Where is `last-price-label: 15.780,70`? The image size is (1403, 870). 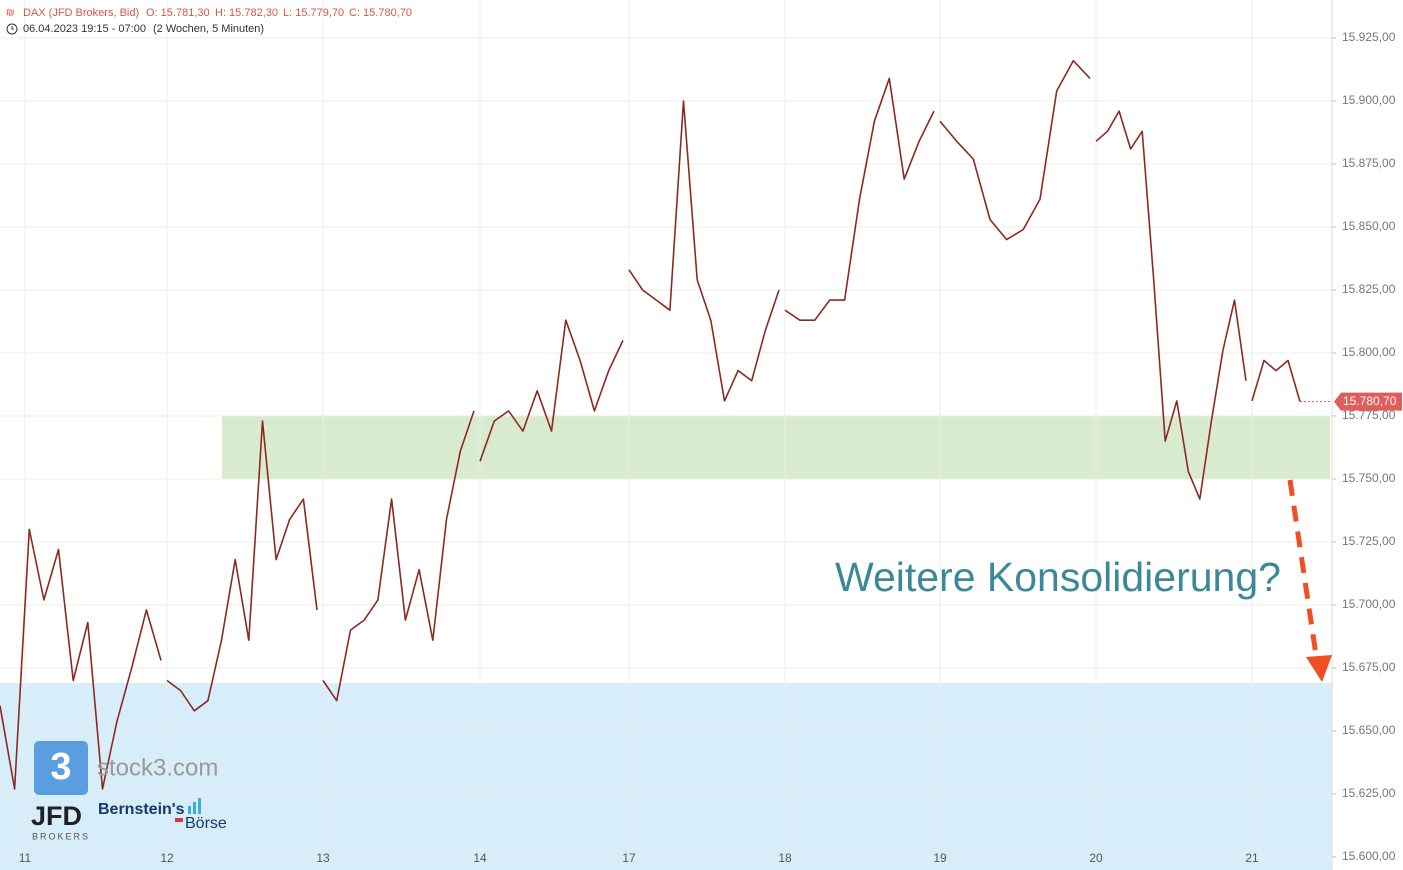
last-price-label: 15.780,70 is located at coordinates (1370, 401).